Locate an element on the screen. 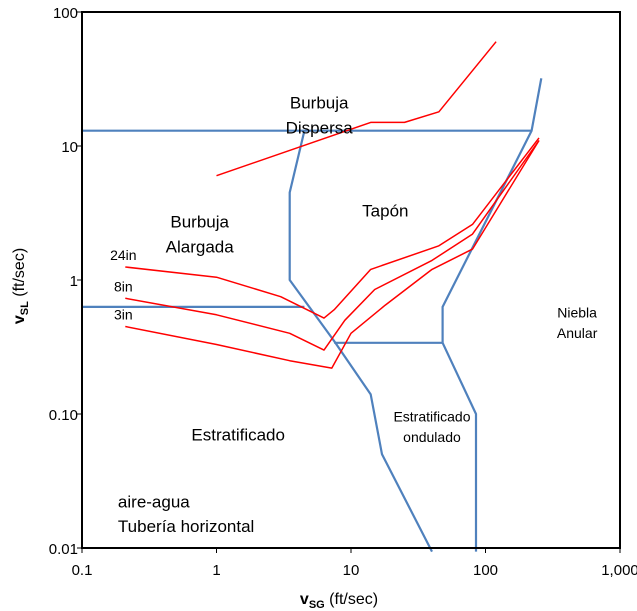 The width and height of the screenshot is (637, 611). region-label: ondulado is located at coordinates (432, 437).